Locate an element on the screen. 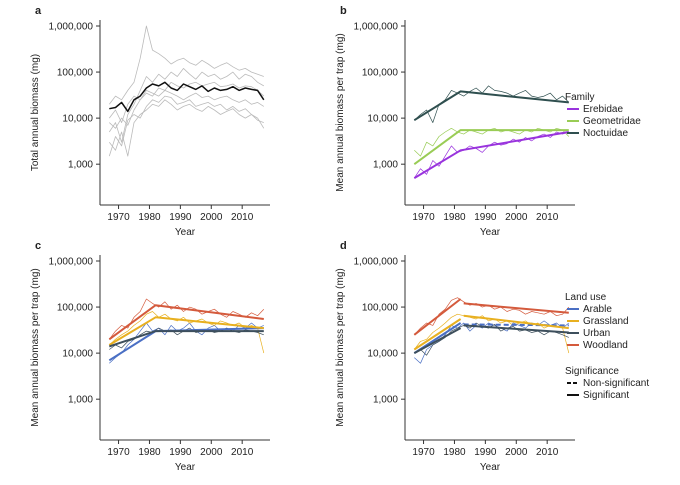 The height and width of the screenshot is (485, 680). panel-label: d is located at coordinates (343, 246).